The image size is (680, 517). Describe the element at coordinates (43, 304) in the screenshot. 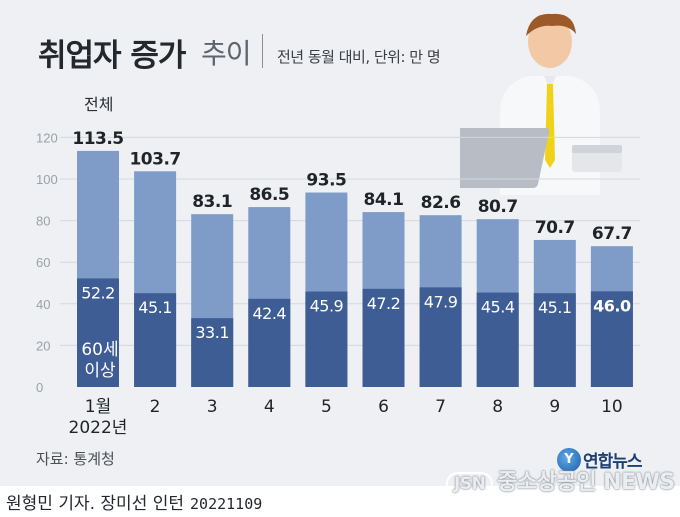

I see `y-tick-label: 40` at that location.